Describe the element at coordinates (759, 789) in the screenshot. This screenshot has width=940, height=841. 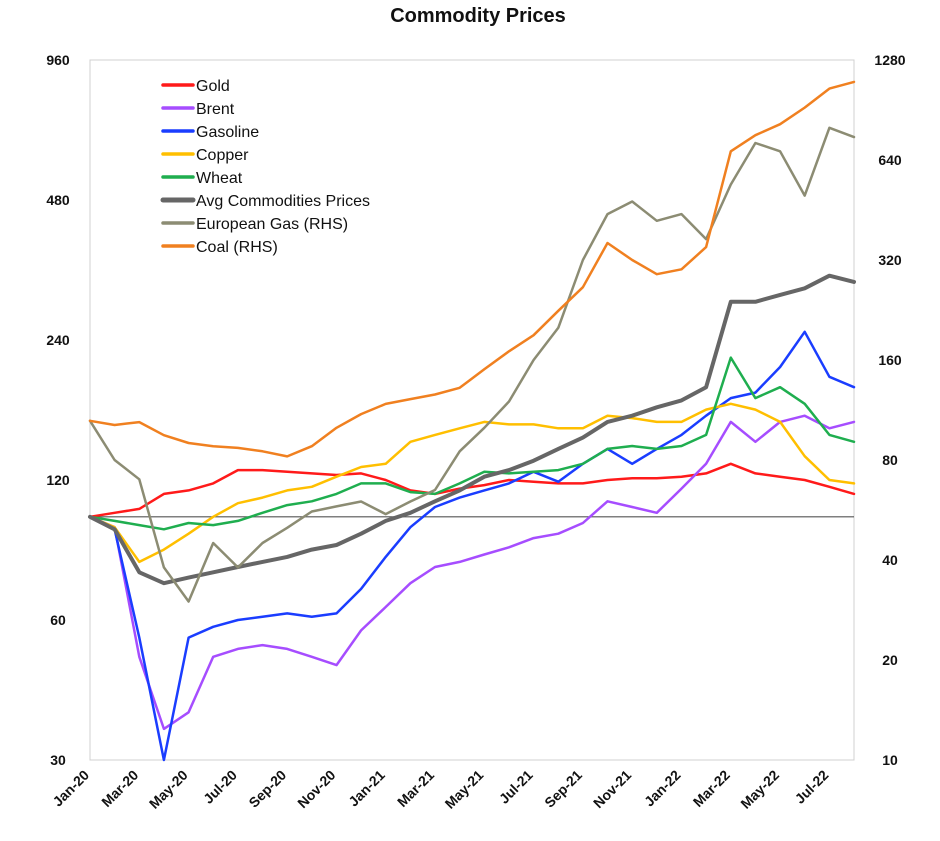
I see `x-tick-label: May-22` at that location.